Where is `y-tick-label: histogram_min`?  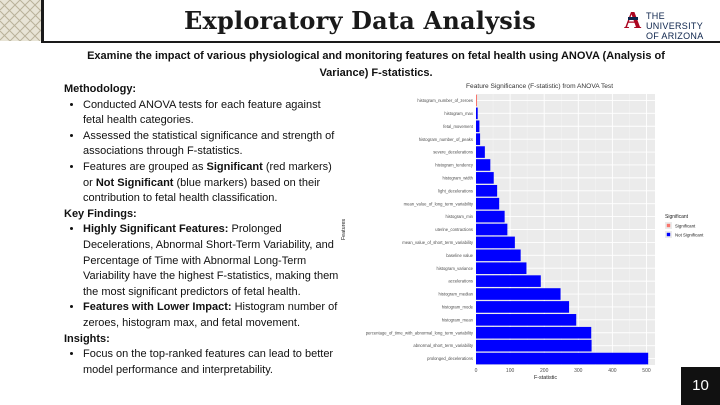 y-tick-label: histogram_min is located at coordinates (460, 216).